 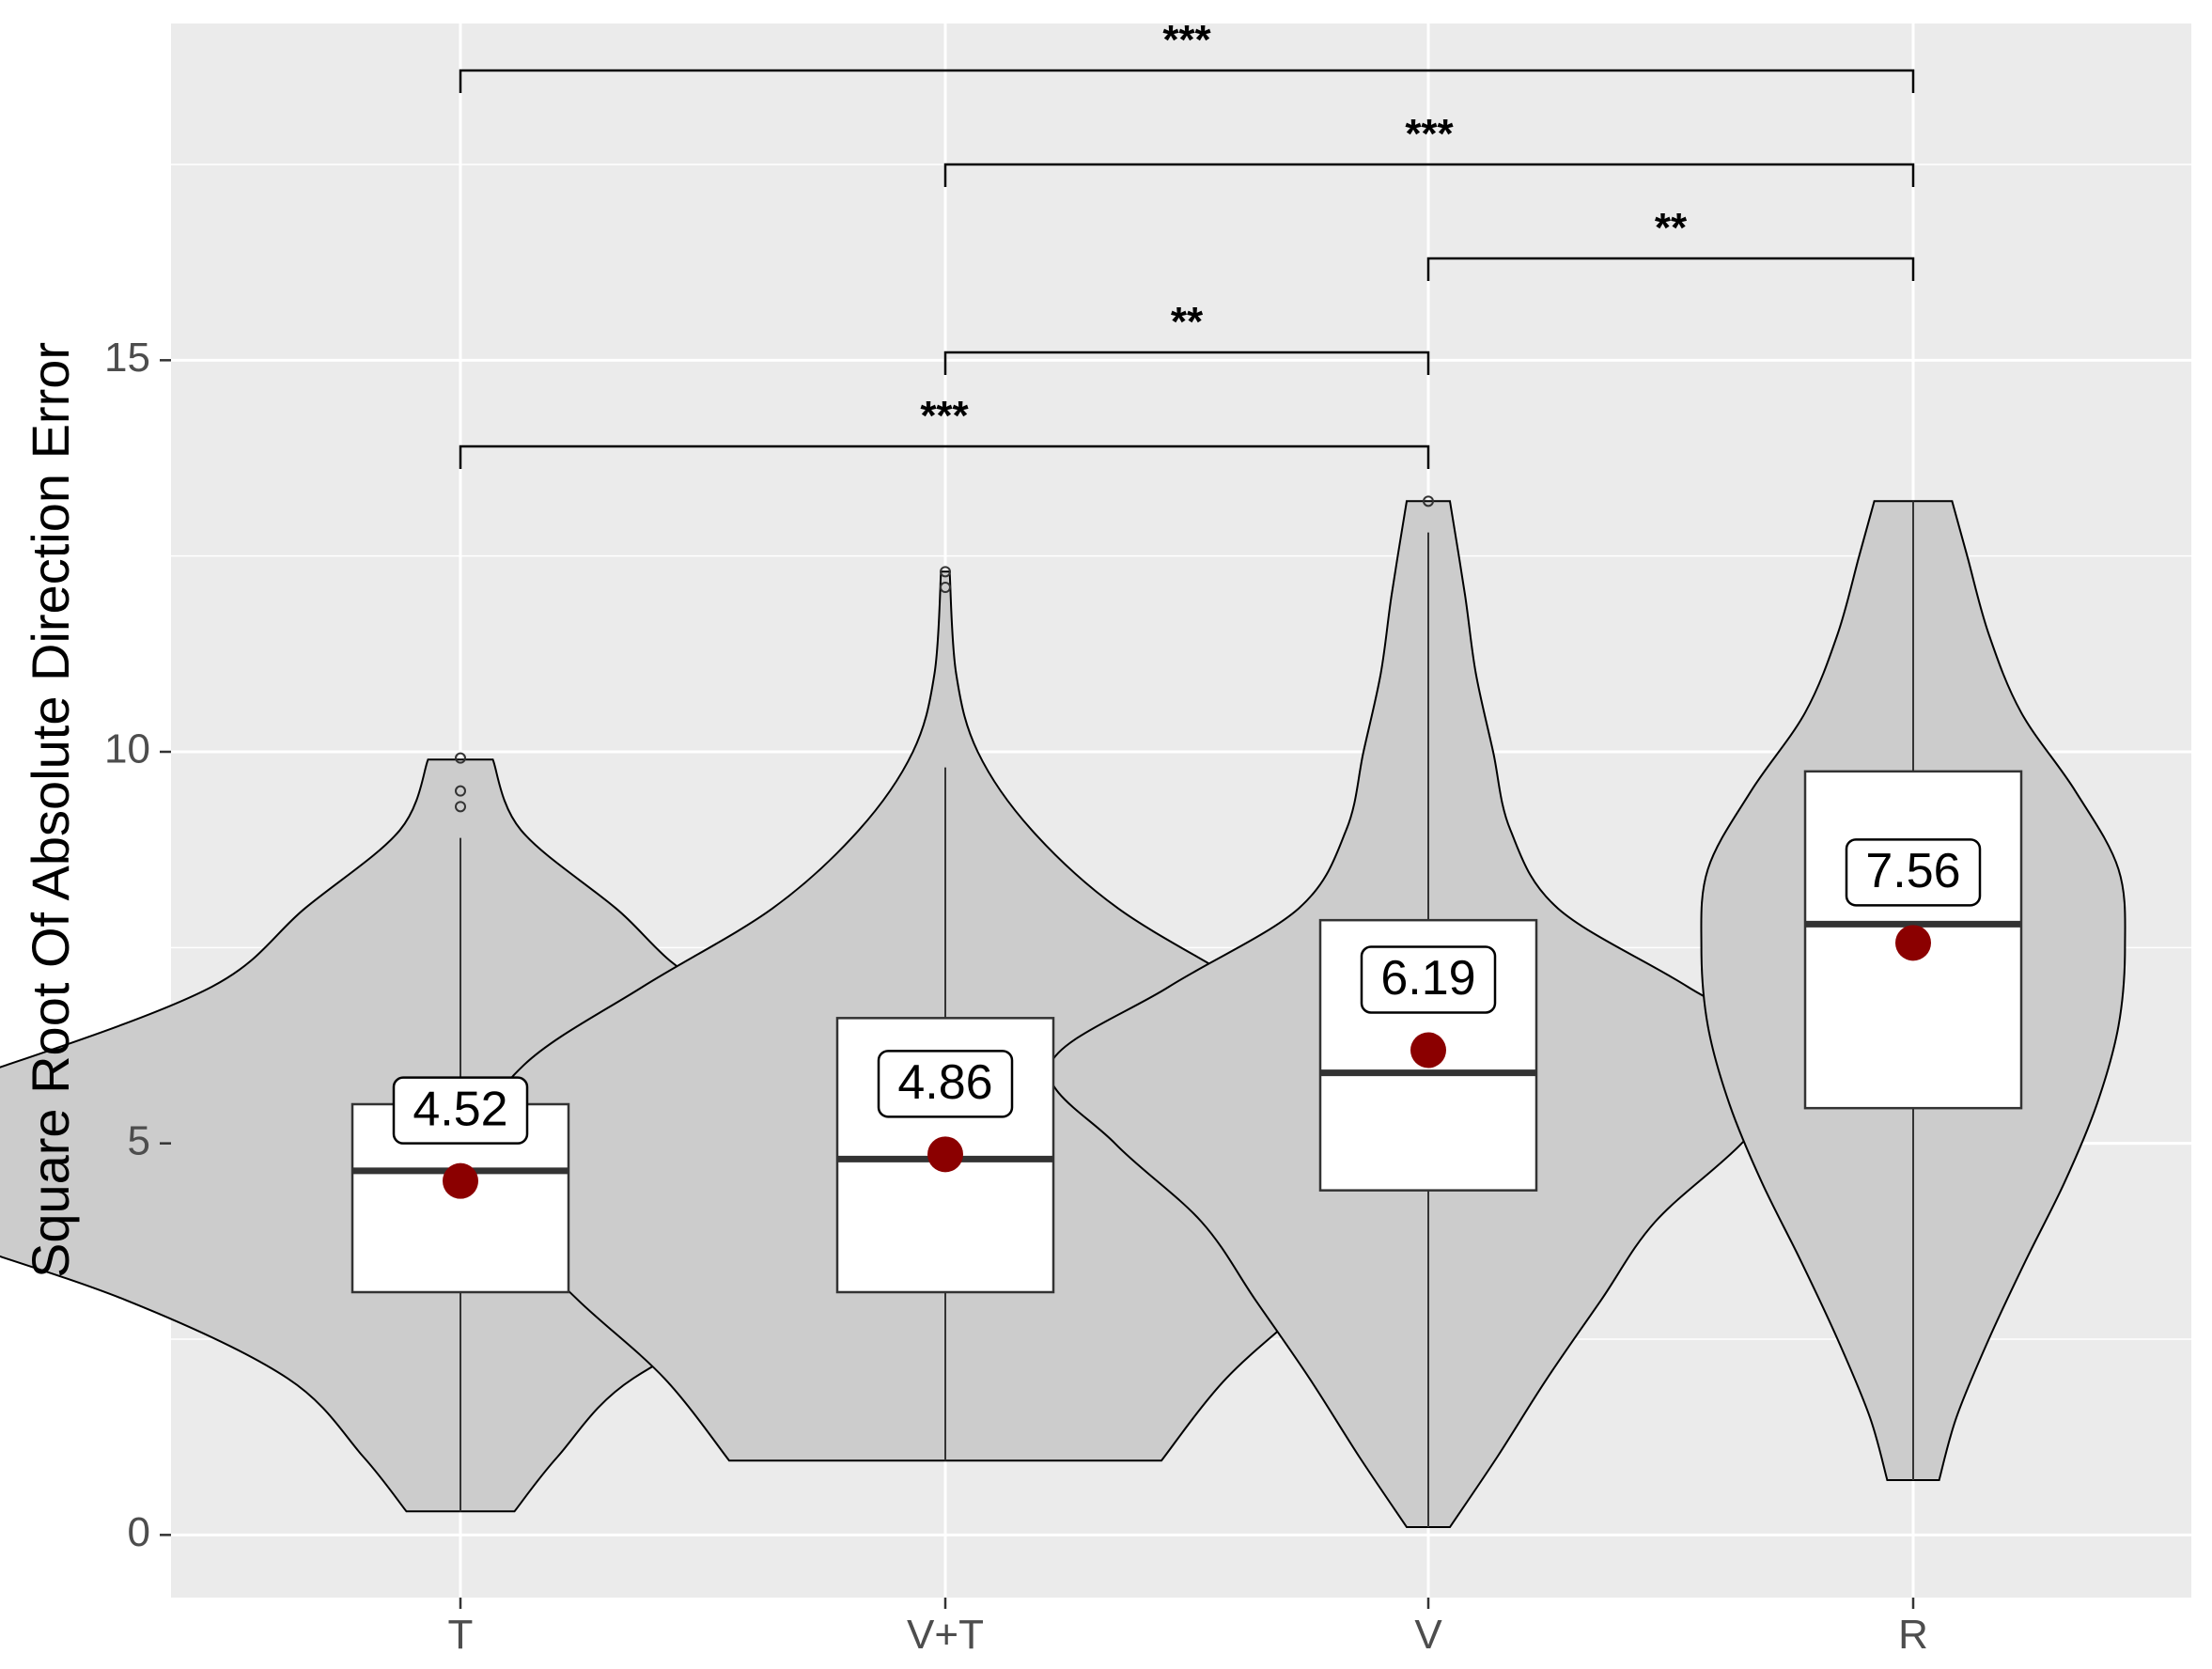 I want to click on mean-label-T: 4.52, so click(x=460, y=1109).